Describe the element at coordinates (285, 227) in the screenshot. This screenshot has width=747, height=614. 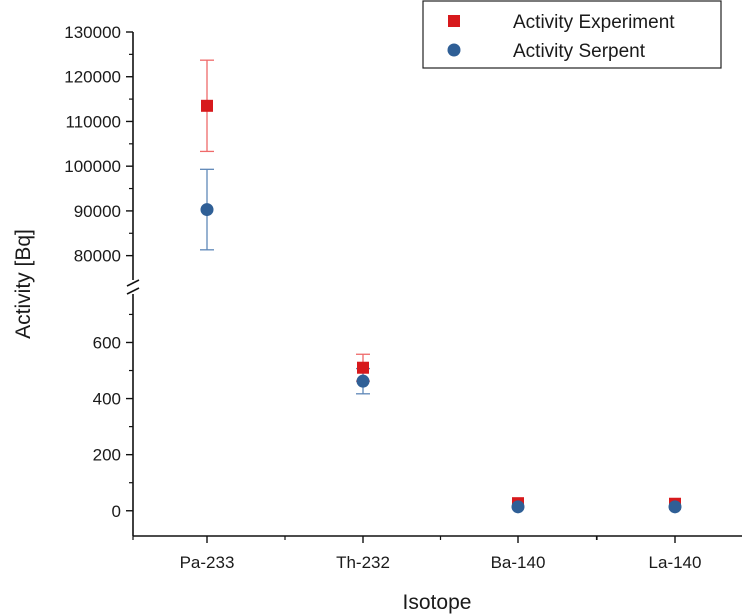
I see `error-bars` at that location.